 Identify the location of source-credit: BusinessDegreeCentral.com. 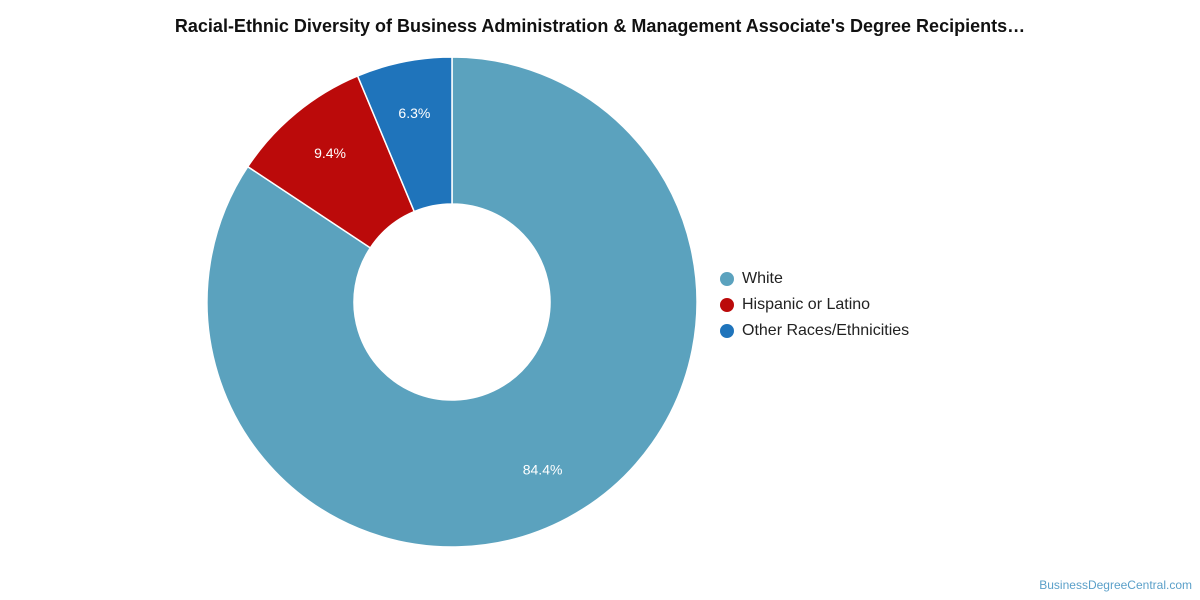
(1115, 585).